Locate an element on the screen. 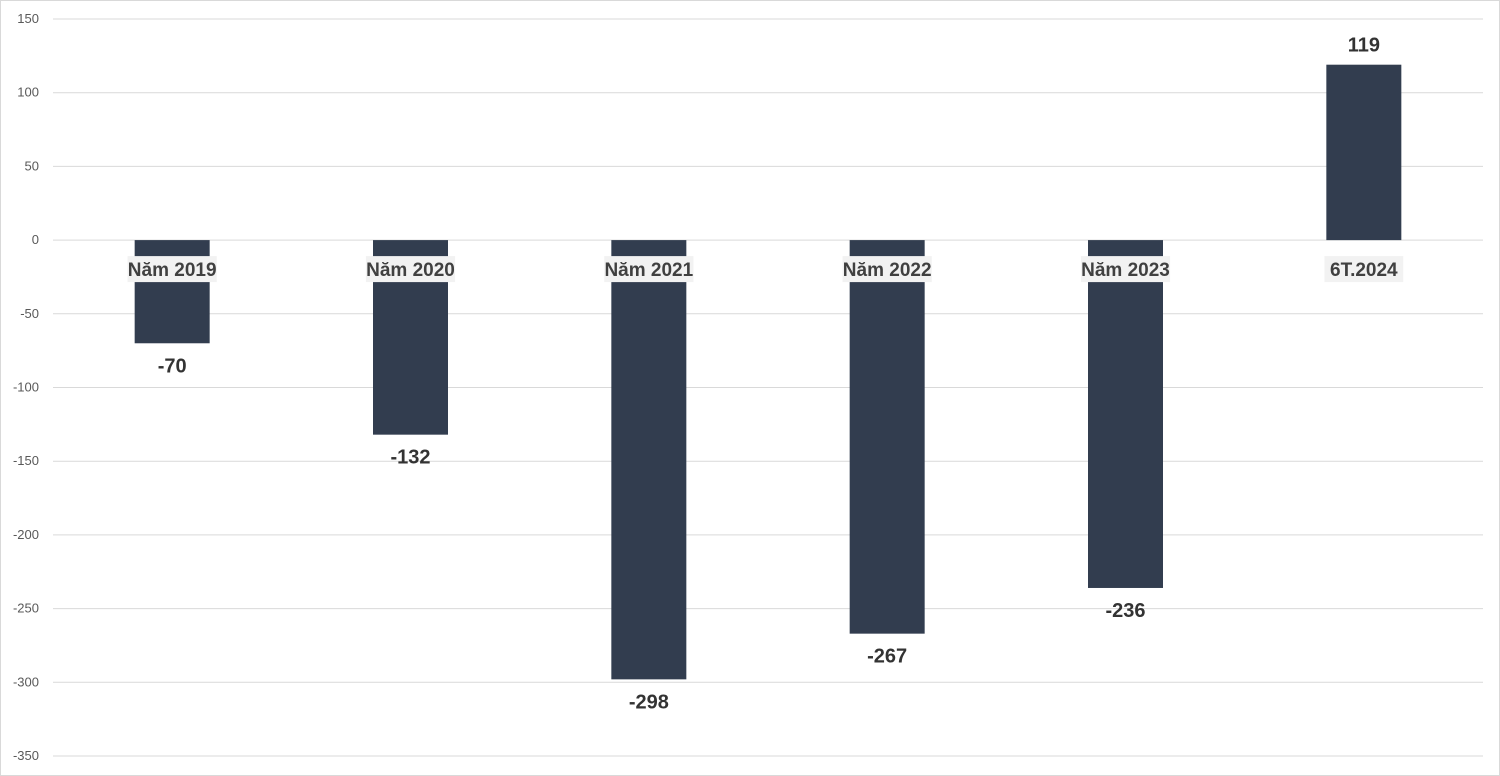 Image resolution: width=1500 pixels, height=776 pixels. category-label-group: Năm 2019 is located at coordinates (172, 269).